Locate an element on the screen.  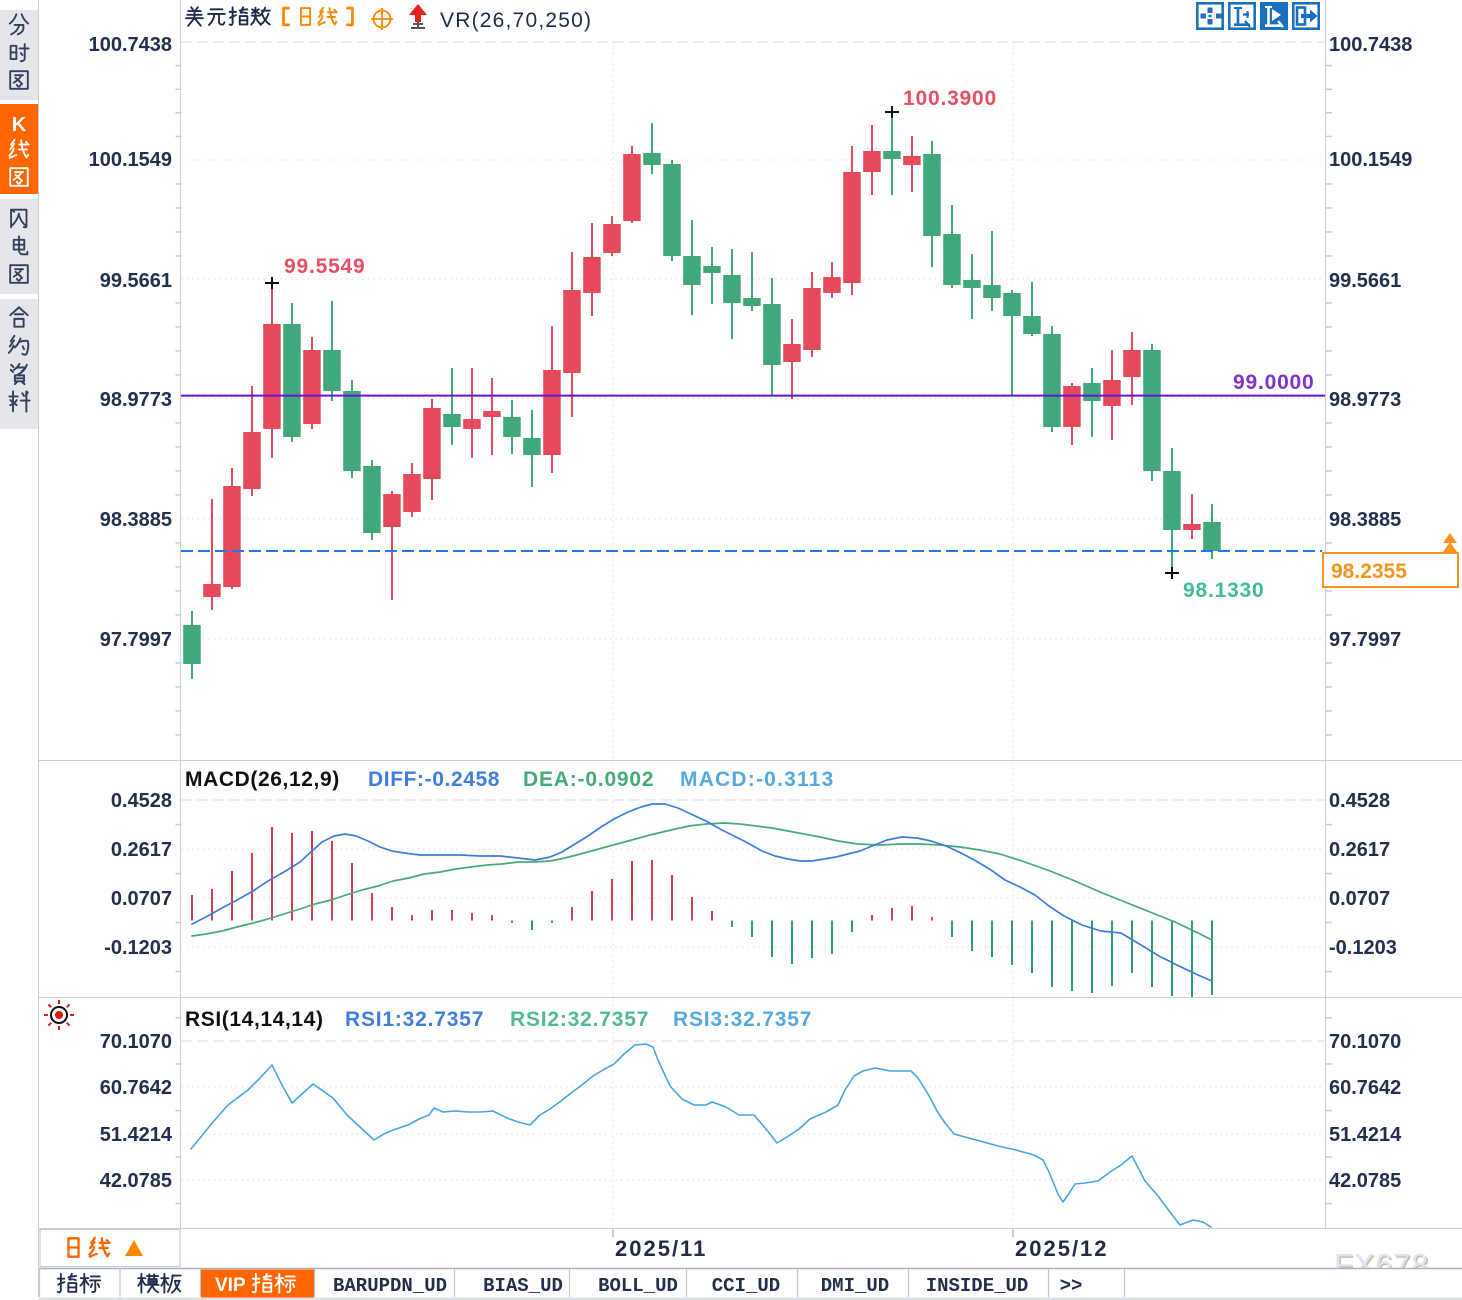
svg-text: RSI1:32.7357 is located at coordinates (414, 1019).